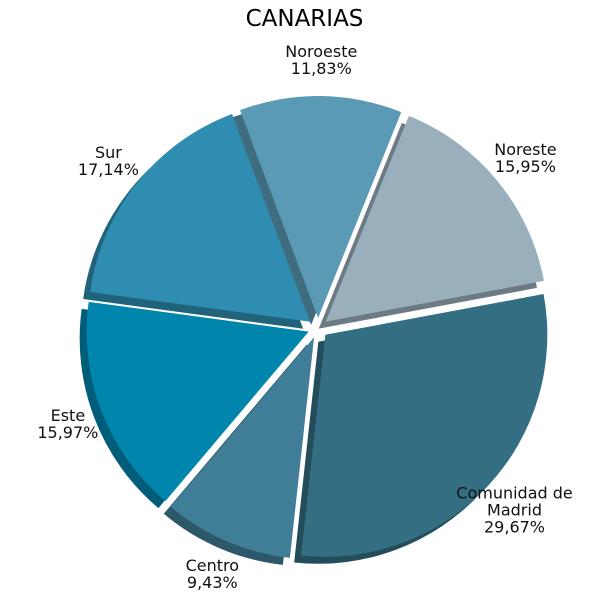  I want to click on value-label: 9,43%, so click(212, 583).